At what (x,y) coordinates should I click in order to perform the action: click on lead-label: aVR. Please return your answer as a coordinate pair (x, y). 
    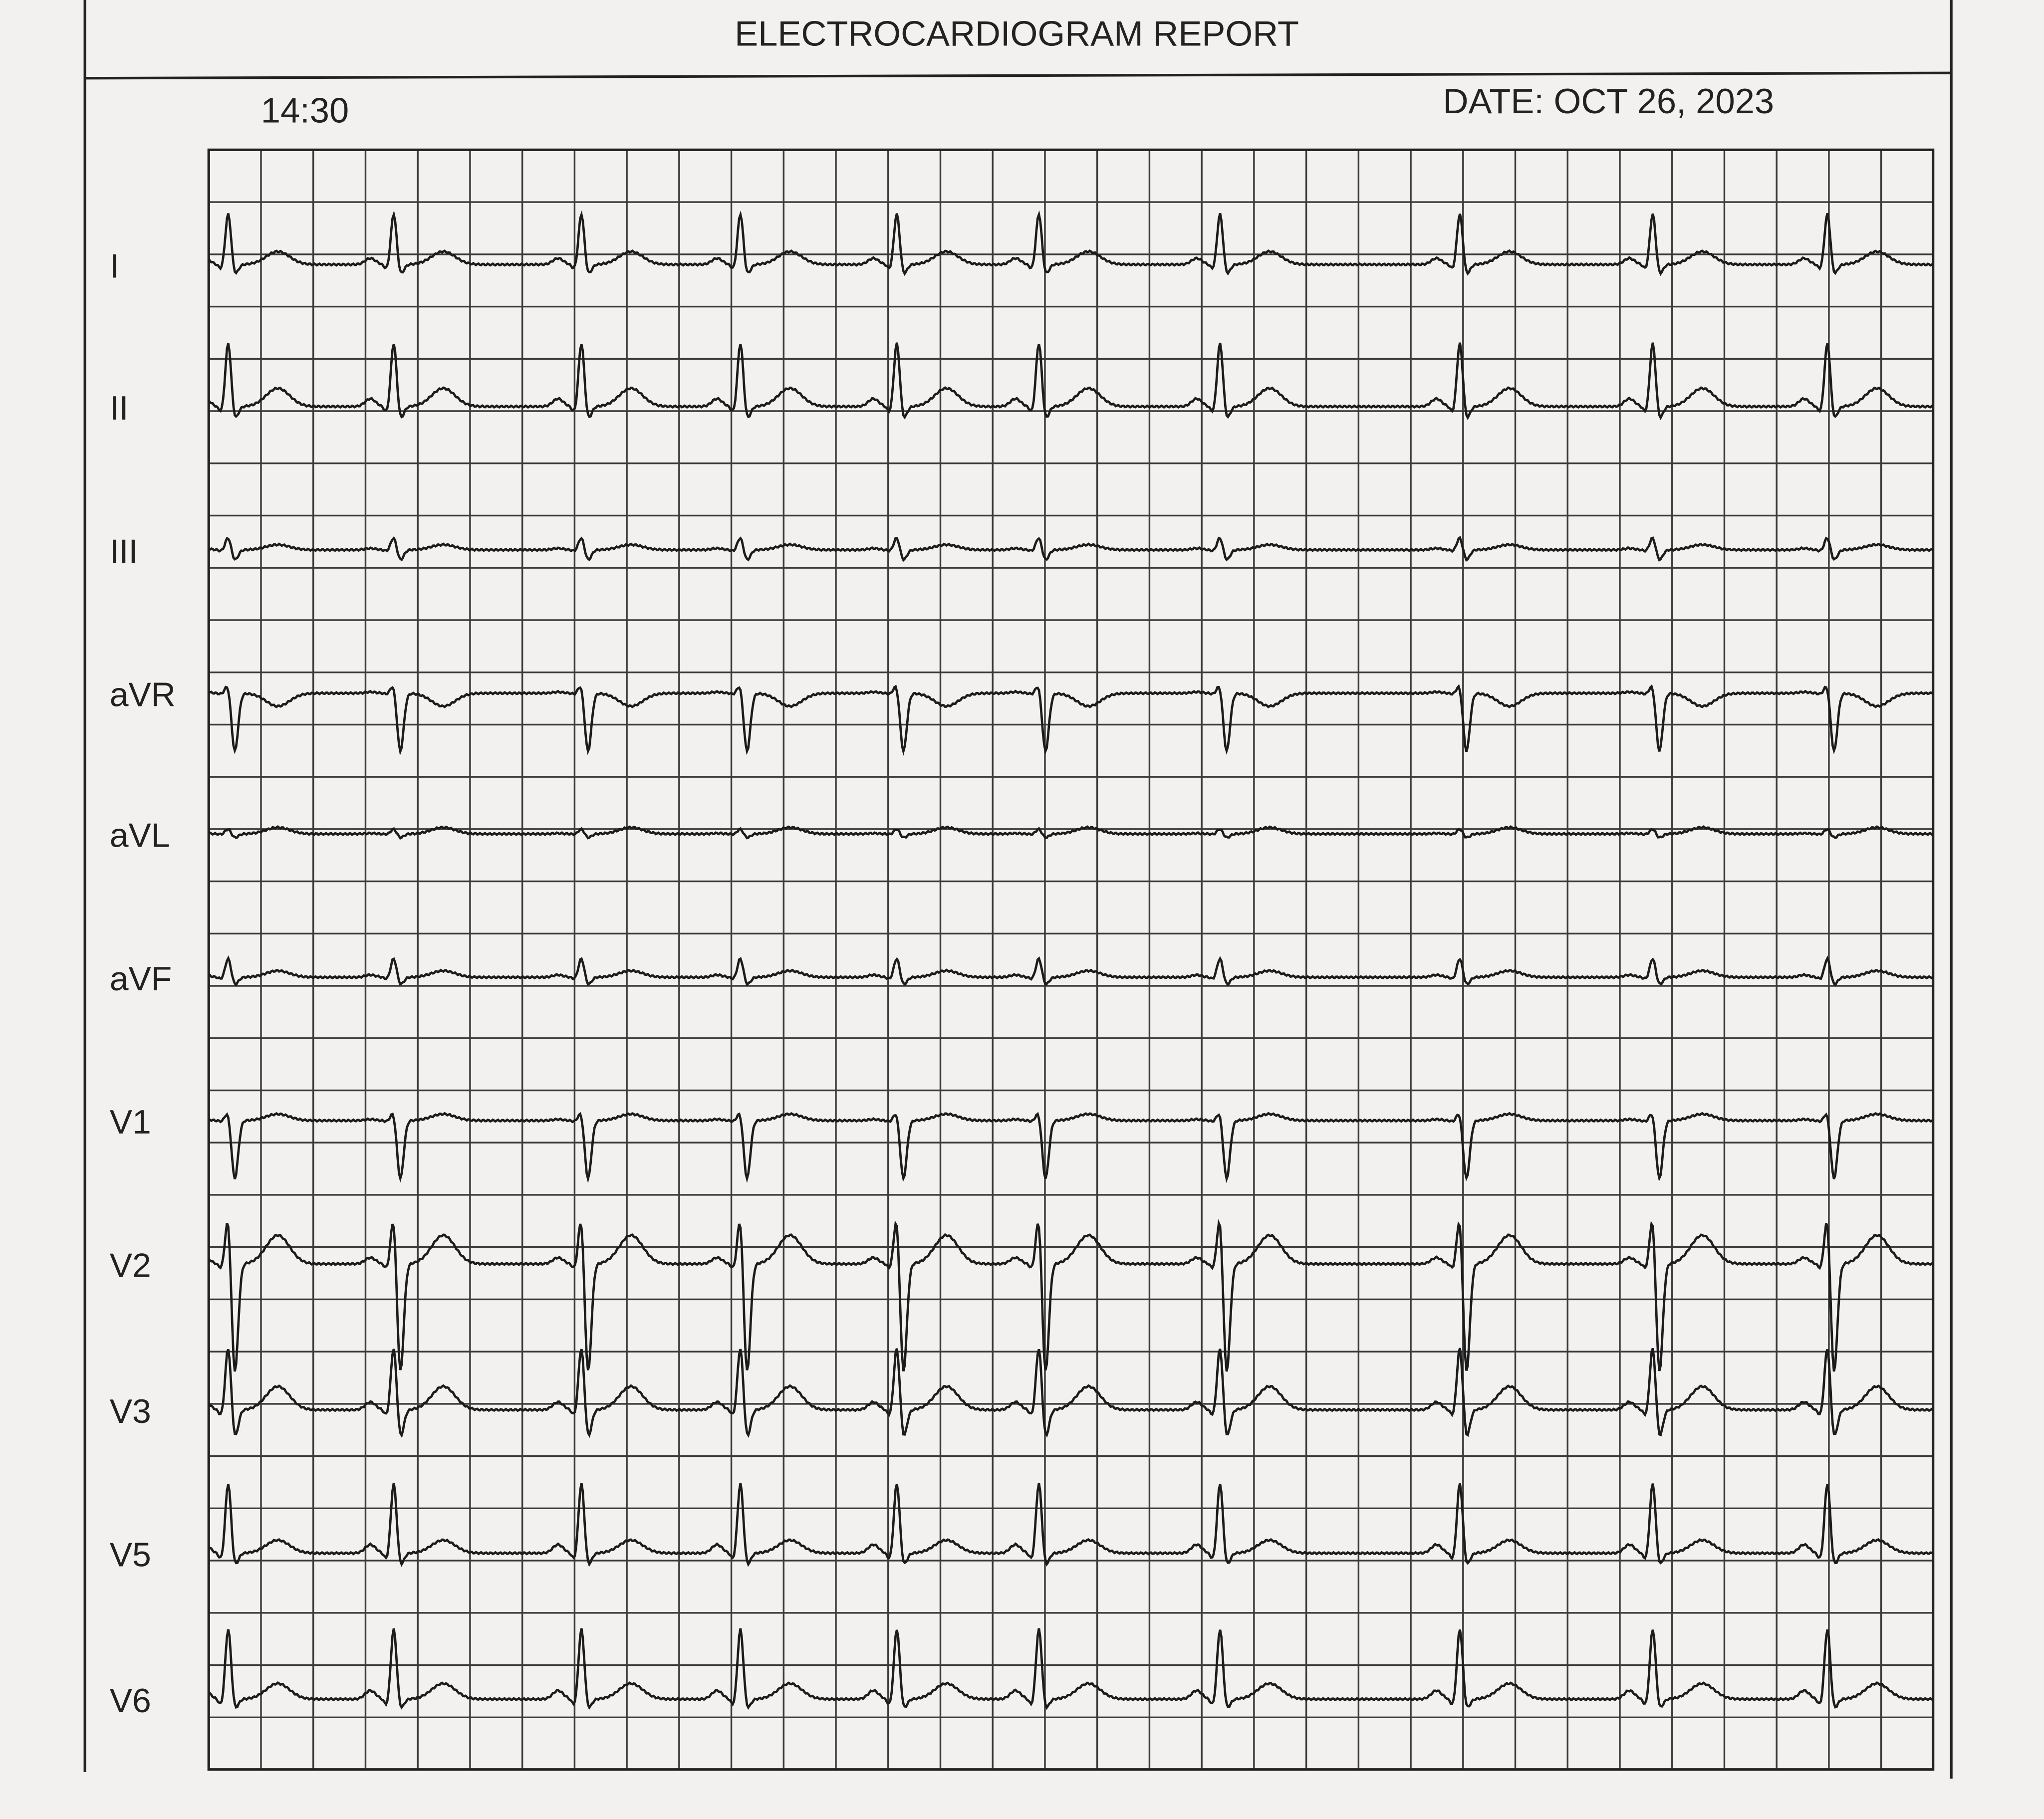
    Looking at the image, I should click on (143, 695).